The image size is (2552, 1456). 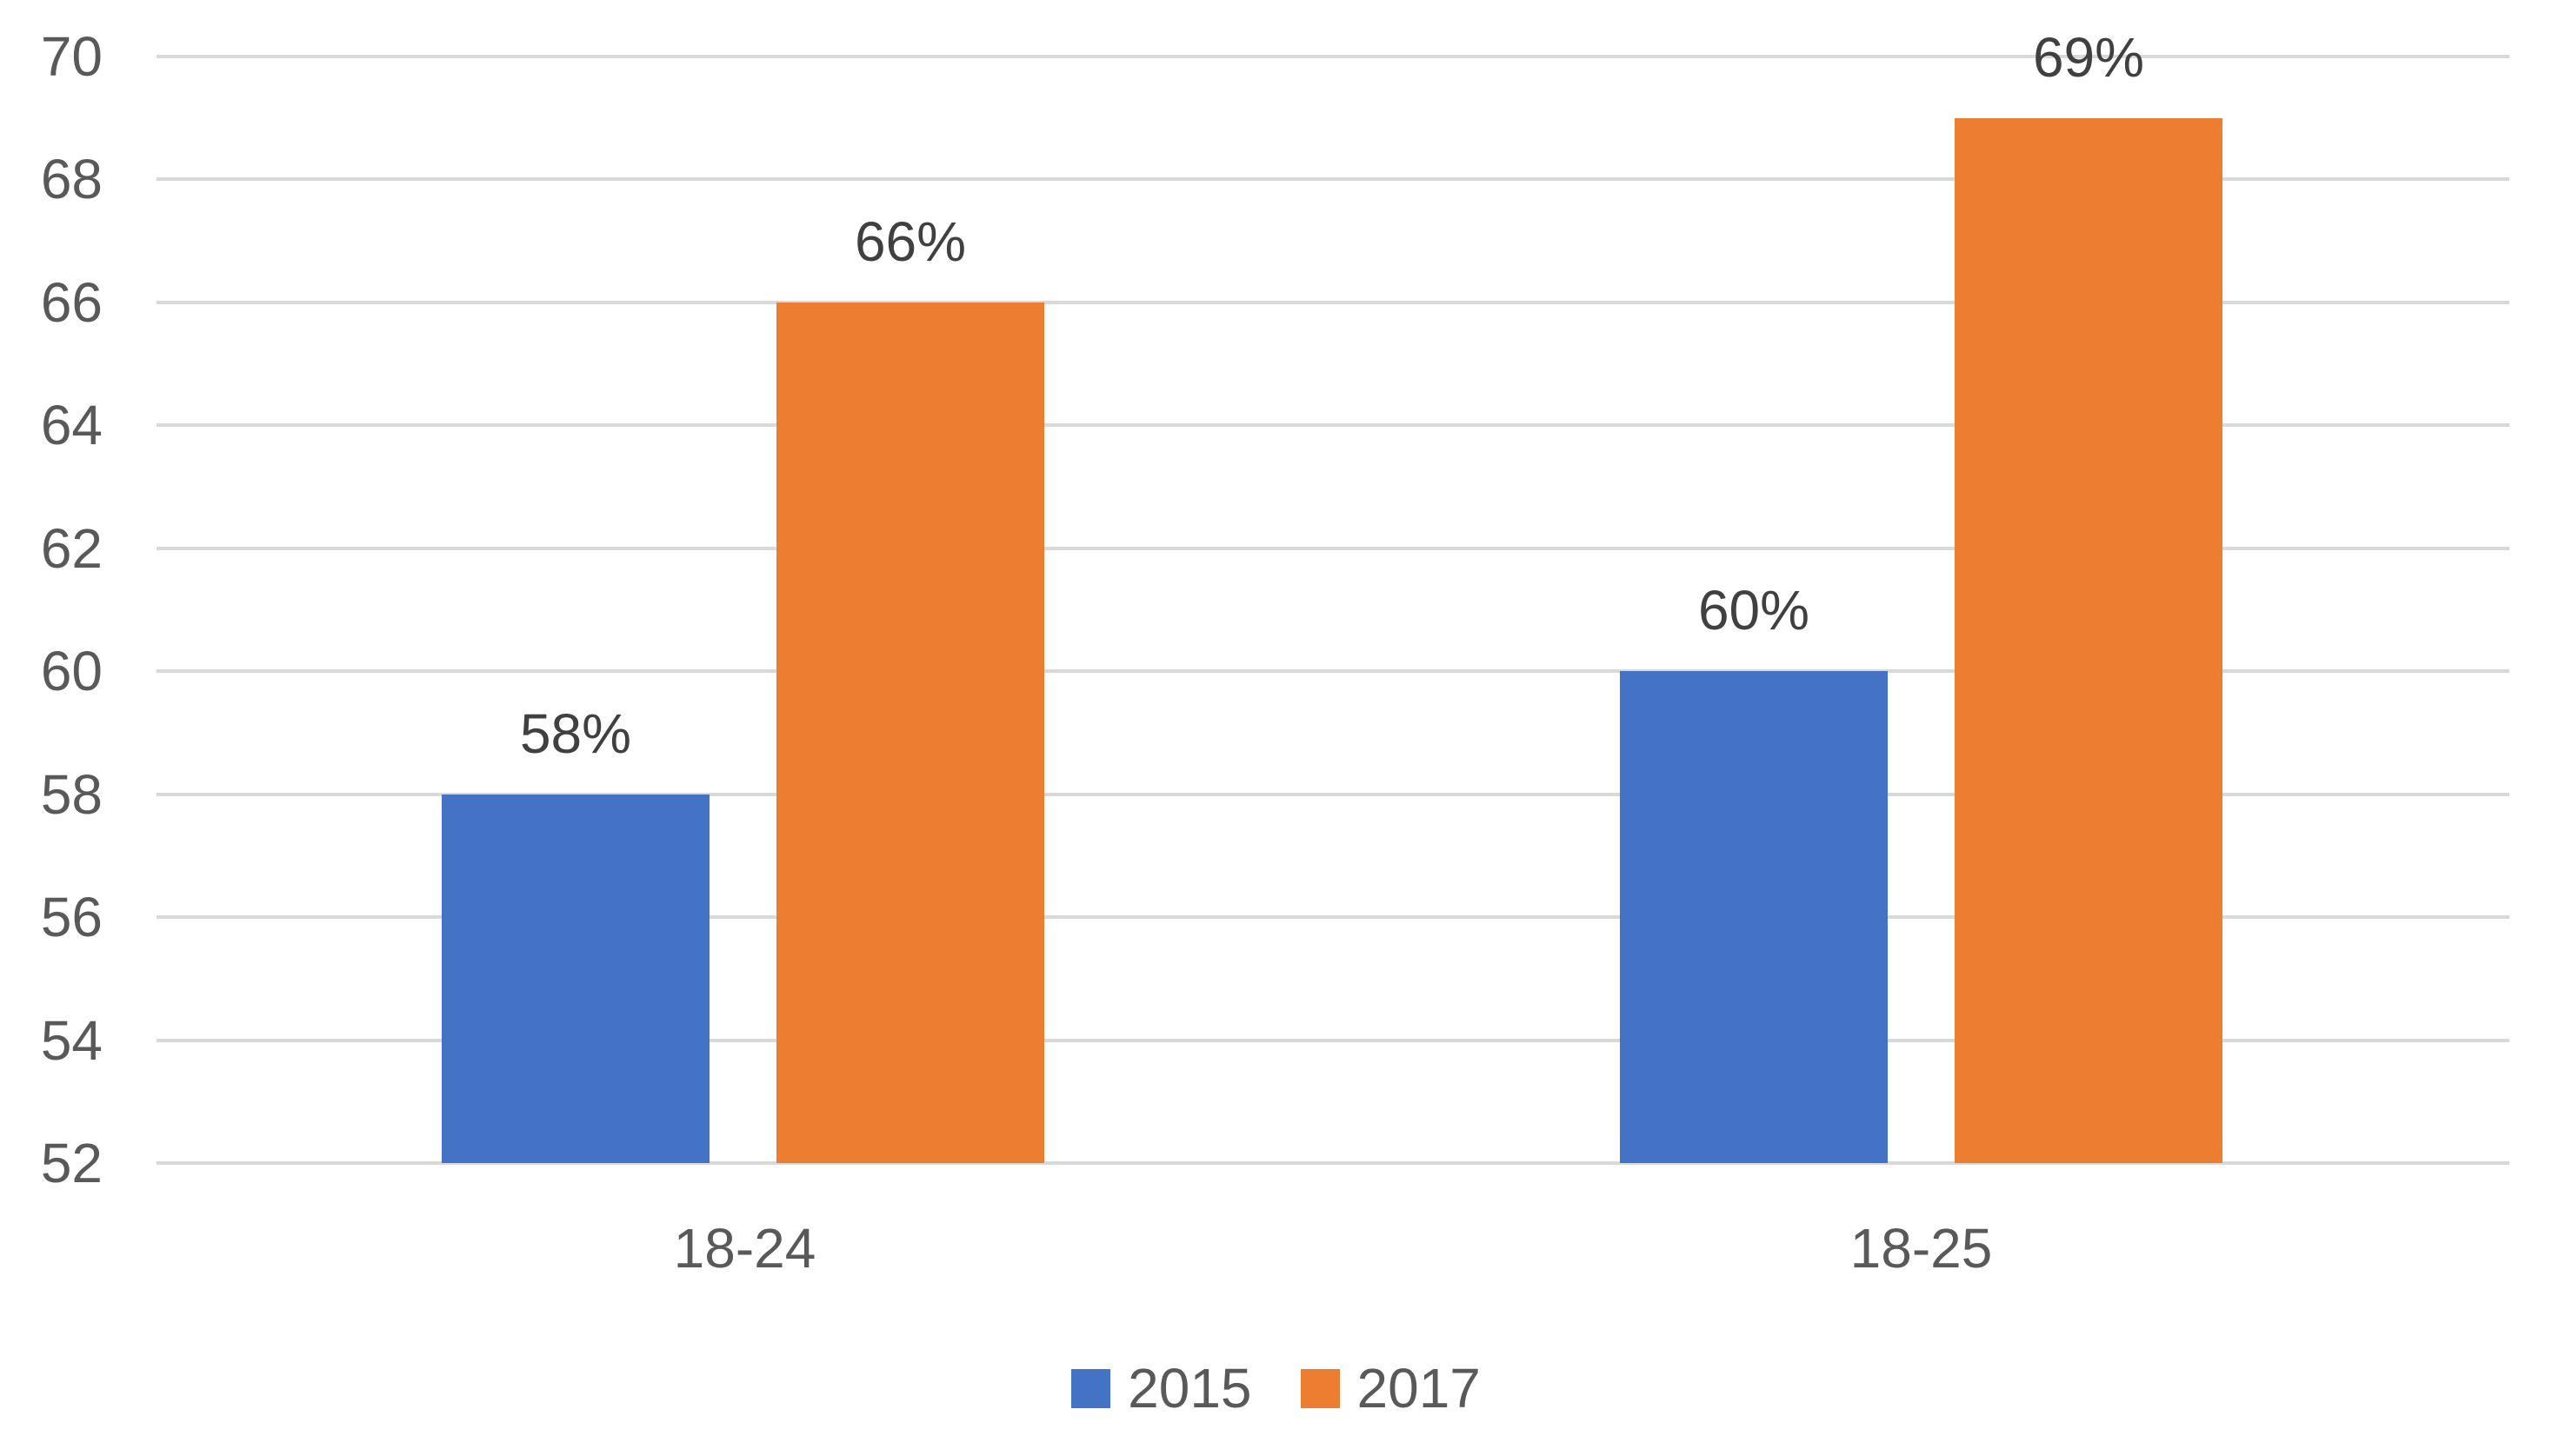 I want to click on y-axis-tick-label: 64, so click(x=71, y=425).